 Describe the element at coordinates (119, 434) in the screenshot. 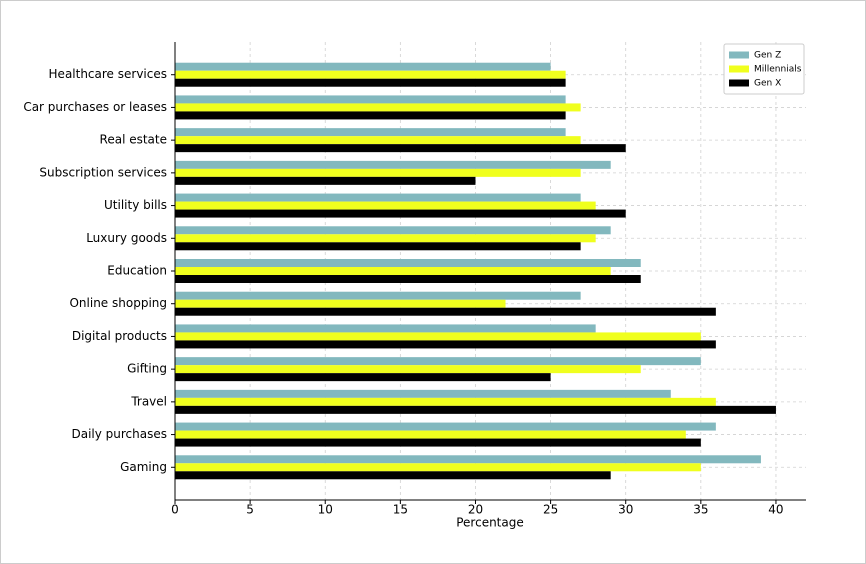

I see `y-tick-label: Daily purchases` at that location.